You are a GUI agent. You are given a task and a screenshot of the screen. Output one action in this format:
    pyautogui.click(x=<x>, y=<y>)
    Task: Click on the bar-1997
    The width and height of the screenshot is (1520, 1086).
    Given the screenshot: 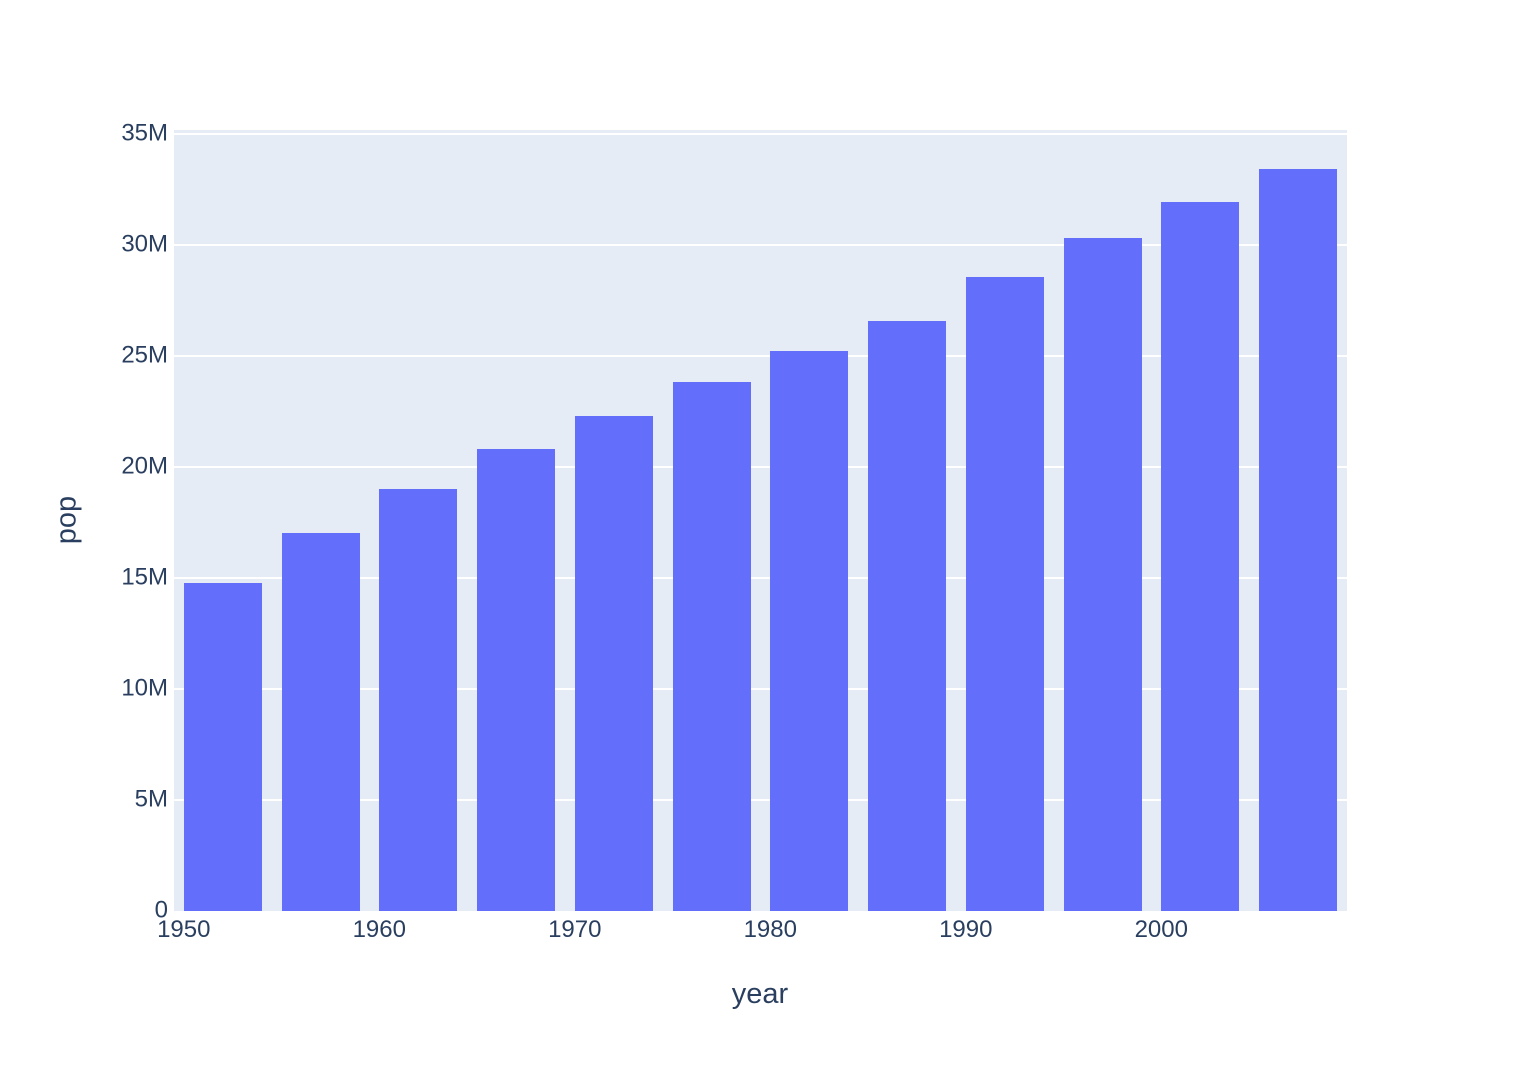 What is the action you would take?
    pyautogui.click(x=1102, y=574)
    